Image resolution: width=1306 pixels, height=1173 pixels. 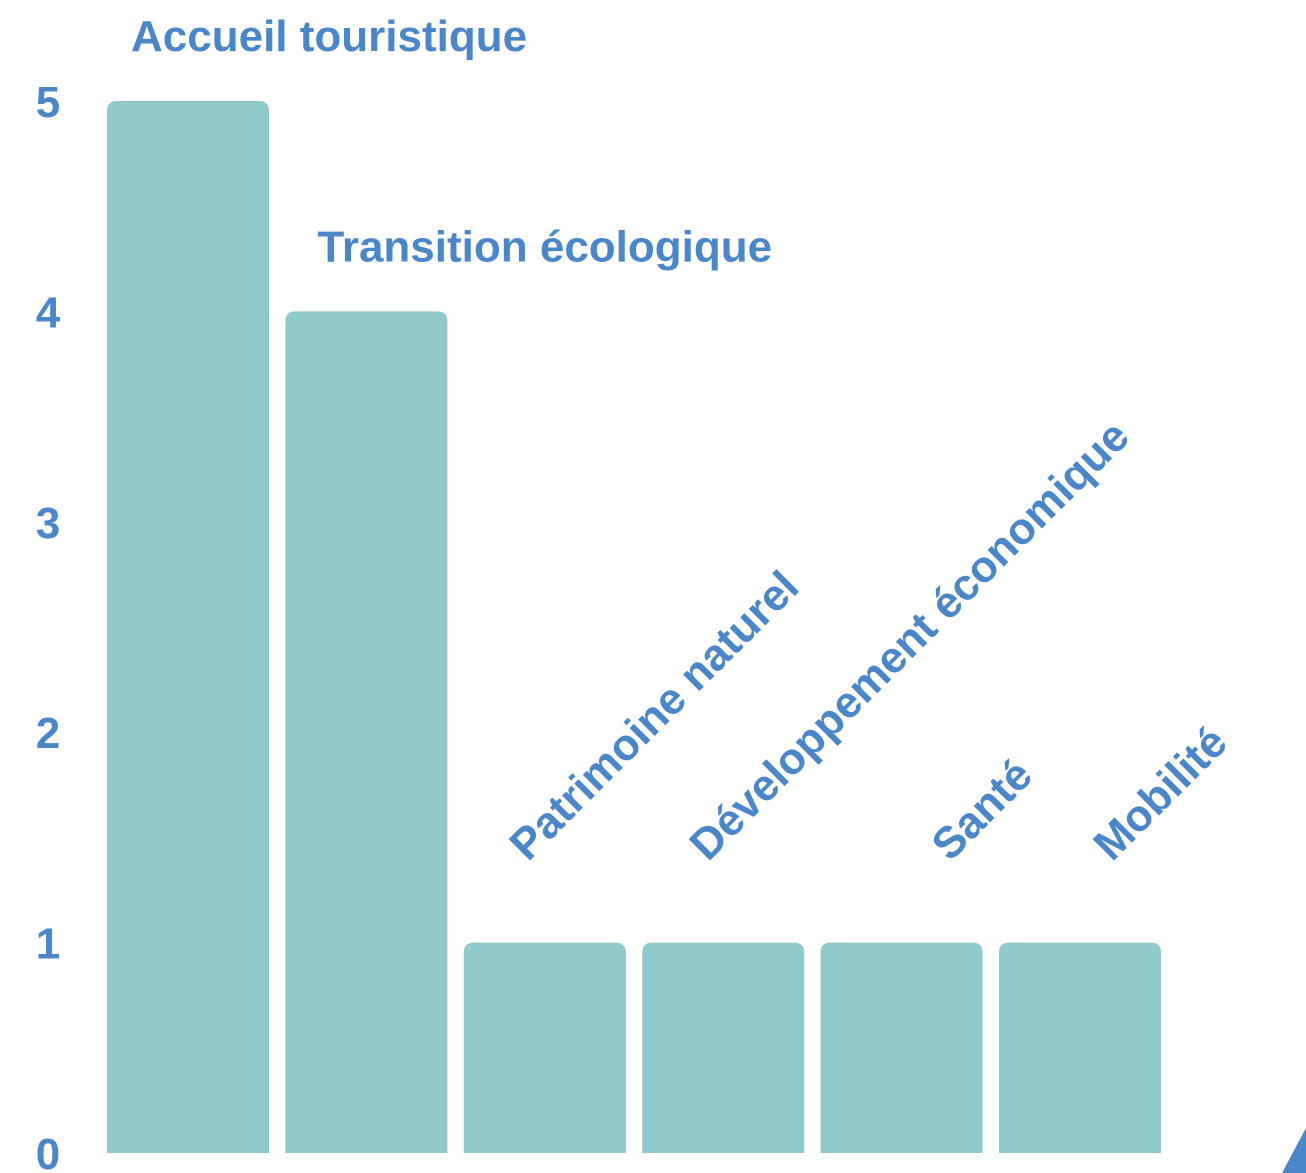 I want to click on y-tick-label: 3, so click(x=48, y=523).